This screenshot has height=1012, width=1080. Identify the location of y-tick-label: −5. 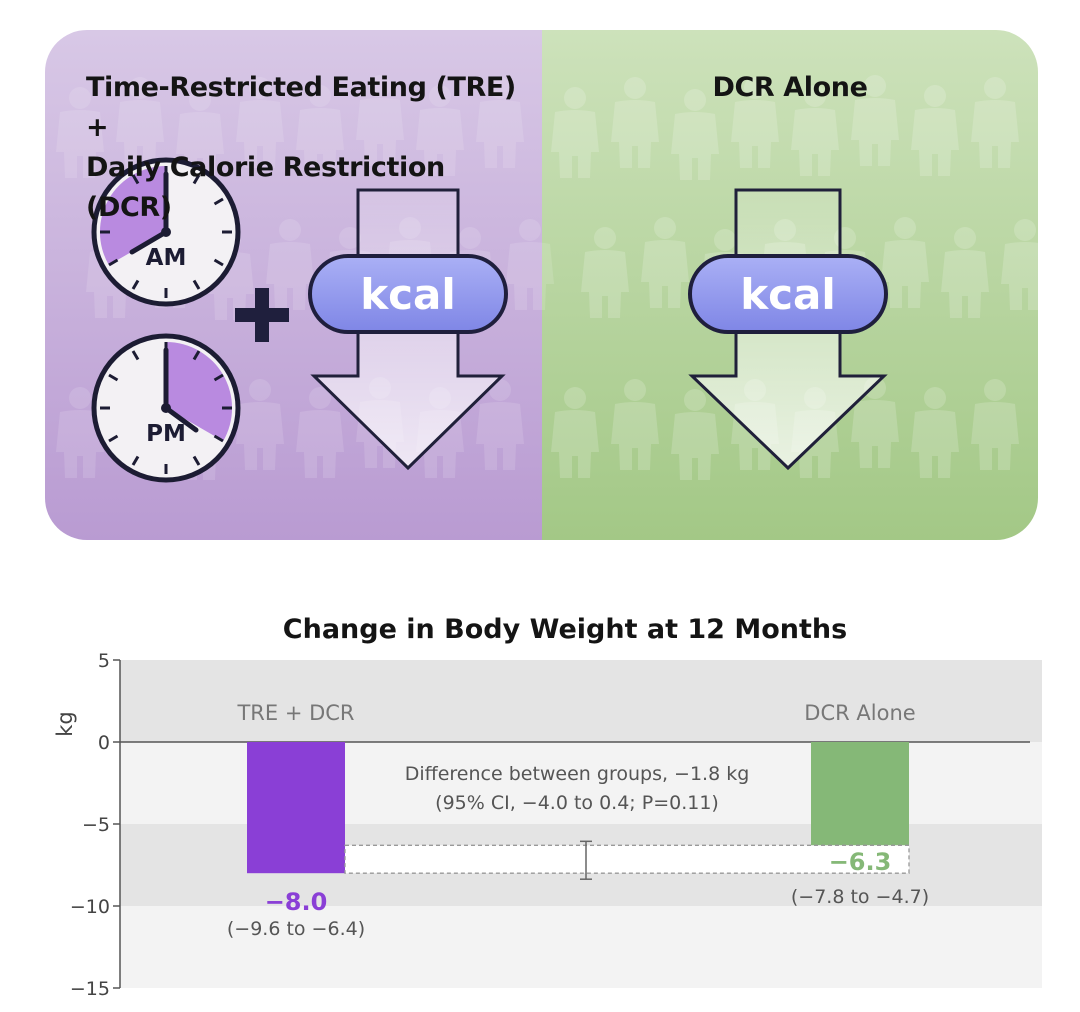
(96, 825).